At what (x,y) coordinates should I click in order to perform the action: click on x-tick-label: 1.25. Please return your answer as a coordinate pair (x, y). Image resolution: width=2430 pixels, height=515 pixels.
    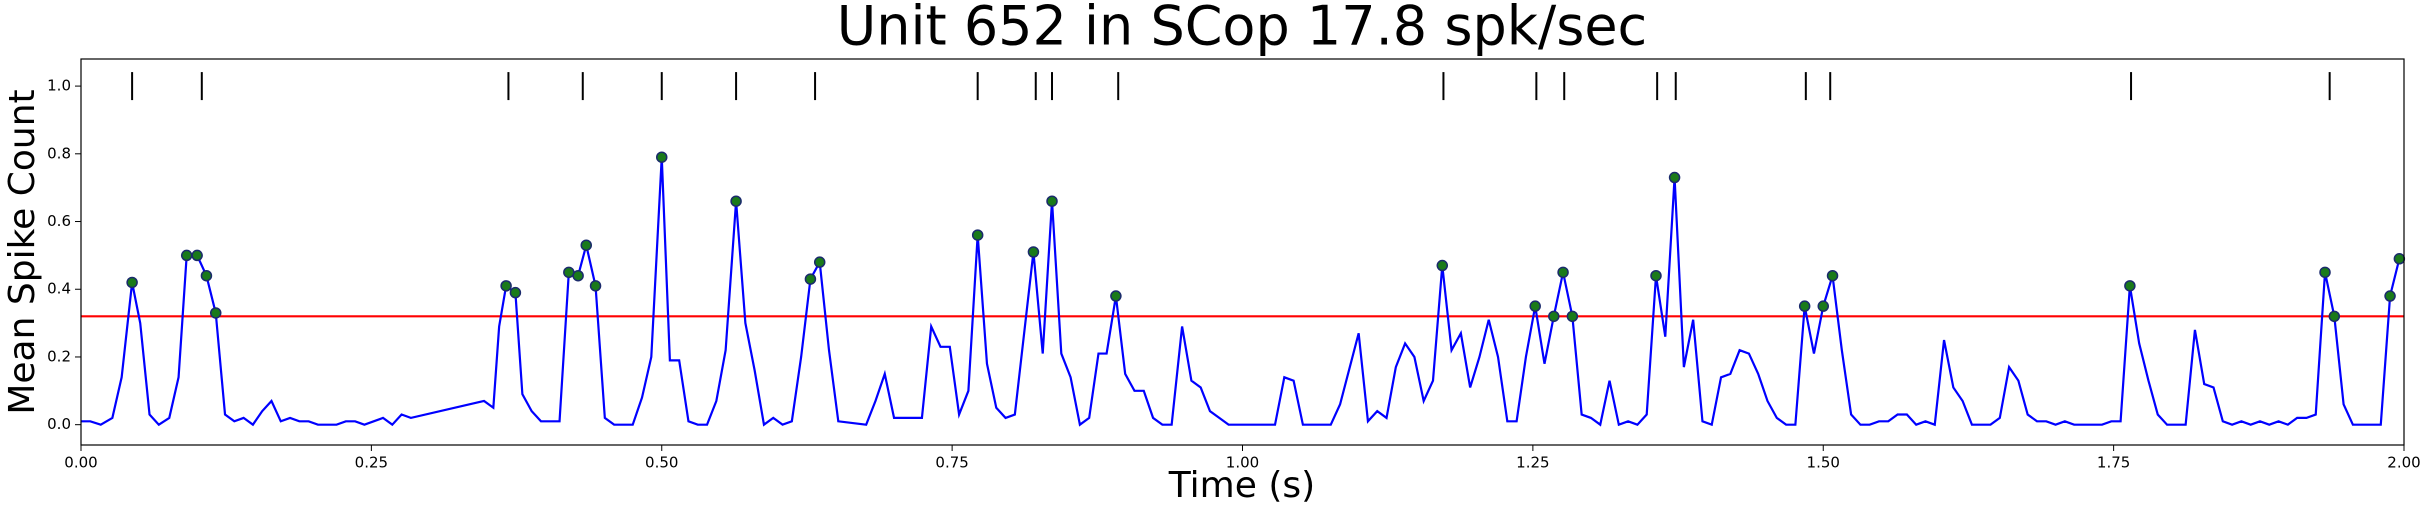
    Looking at the image, I should click on (1532, 463).